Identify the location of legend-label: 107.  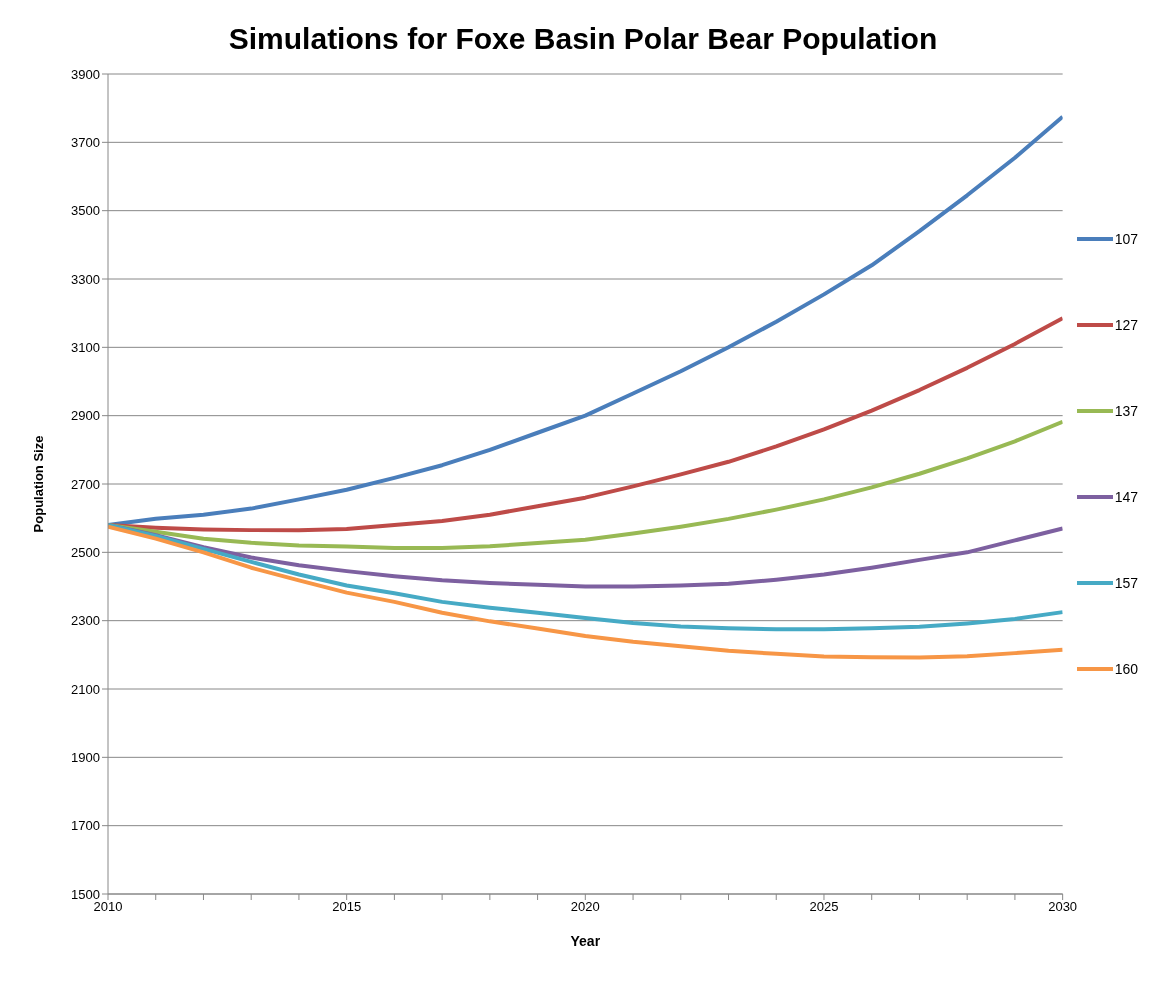
(1126, 239).